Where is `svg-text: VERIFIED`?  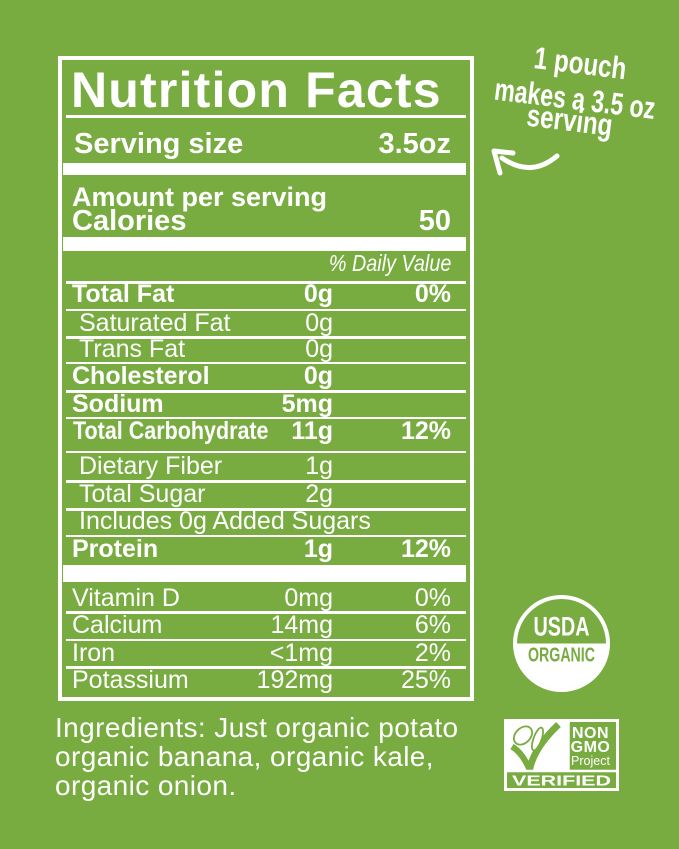
svg-text: VERIFIED is located at coordinates (561, 781).